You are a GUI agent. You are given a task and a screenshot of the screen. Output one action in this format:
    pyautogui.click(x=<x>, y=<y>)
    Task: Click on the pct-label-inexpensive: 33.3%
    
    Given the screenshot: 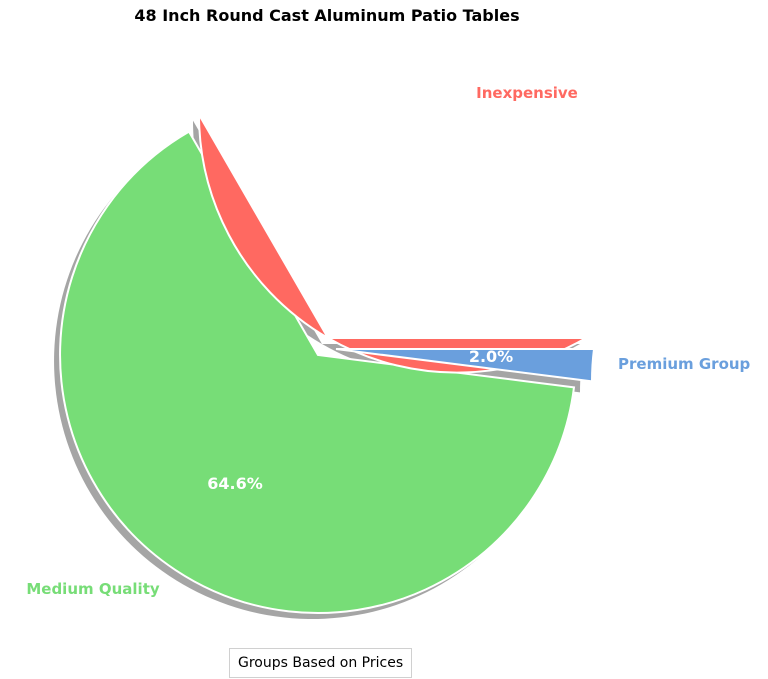 What is the action you would take?
    pyautogui.click(x=409, y=202)
    